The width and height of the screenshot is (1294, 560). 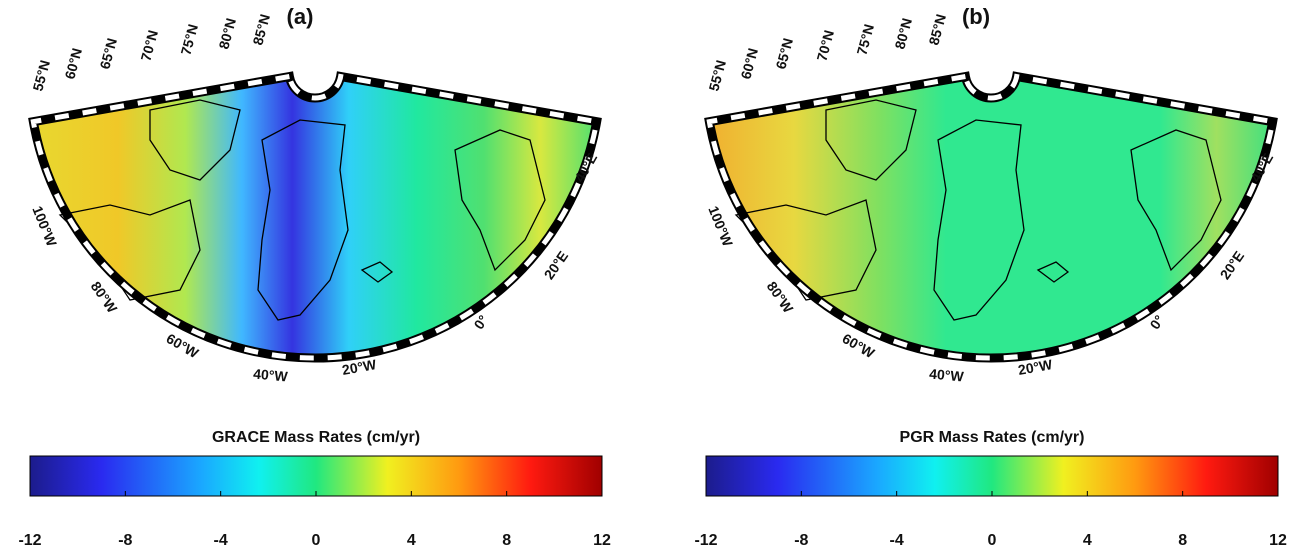 What do you see at coordinates (316, 437) in the screenshot?
I see `colorbar-title: GRACE Mass Rates (cm/yr)` at bounding box center [316, 437].